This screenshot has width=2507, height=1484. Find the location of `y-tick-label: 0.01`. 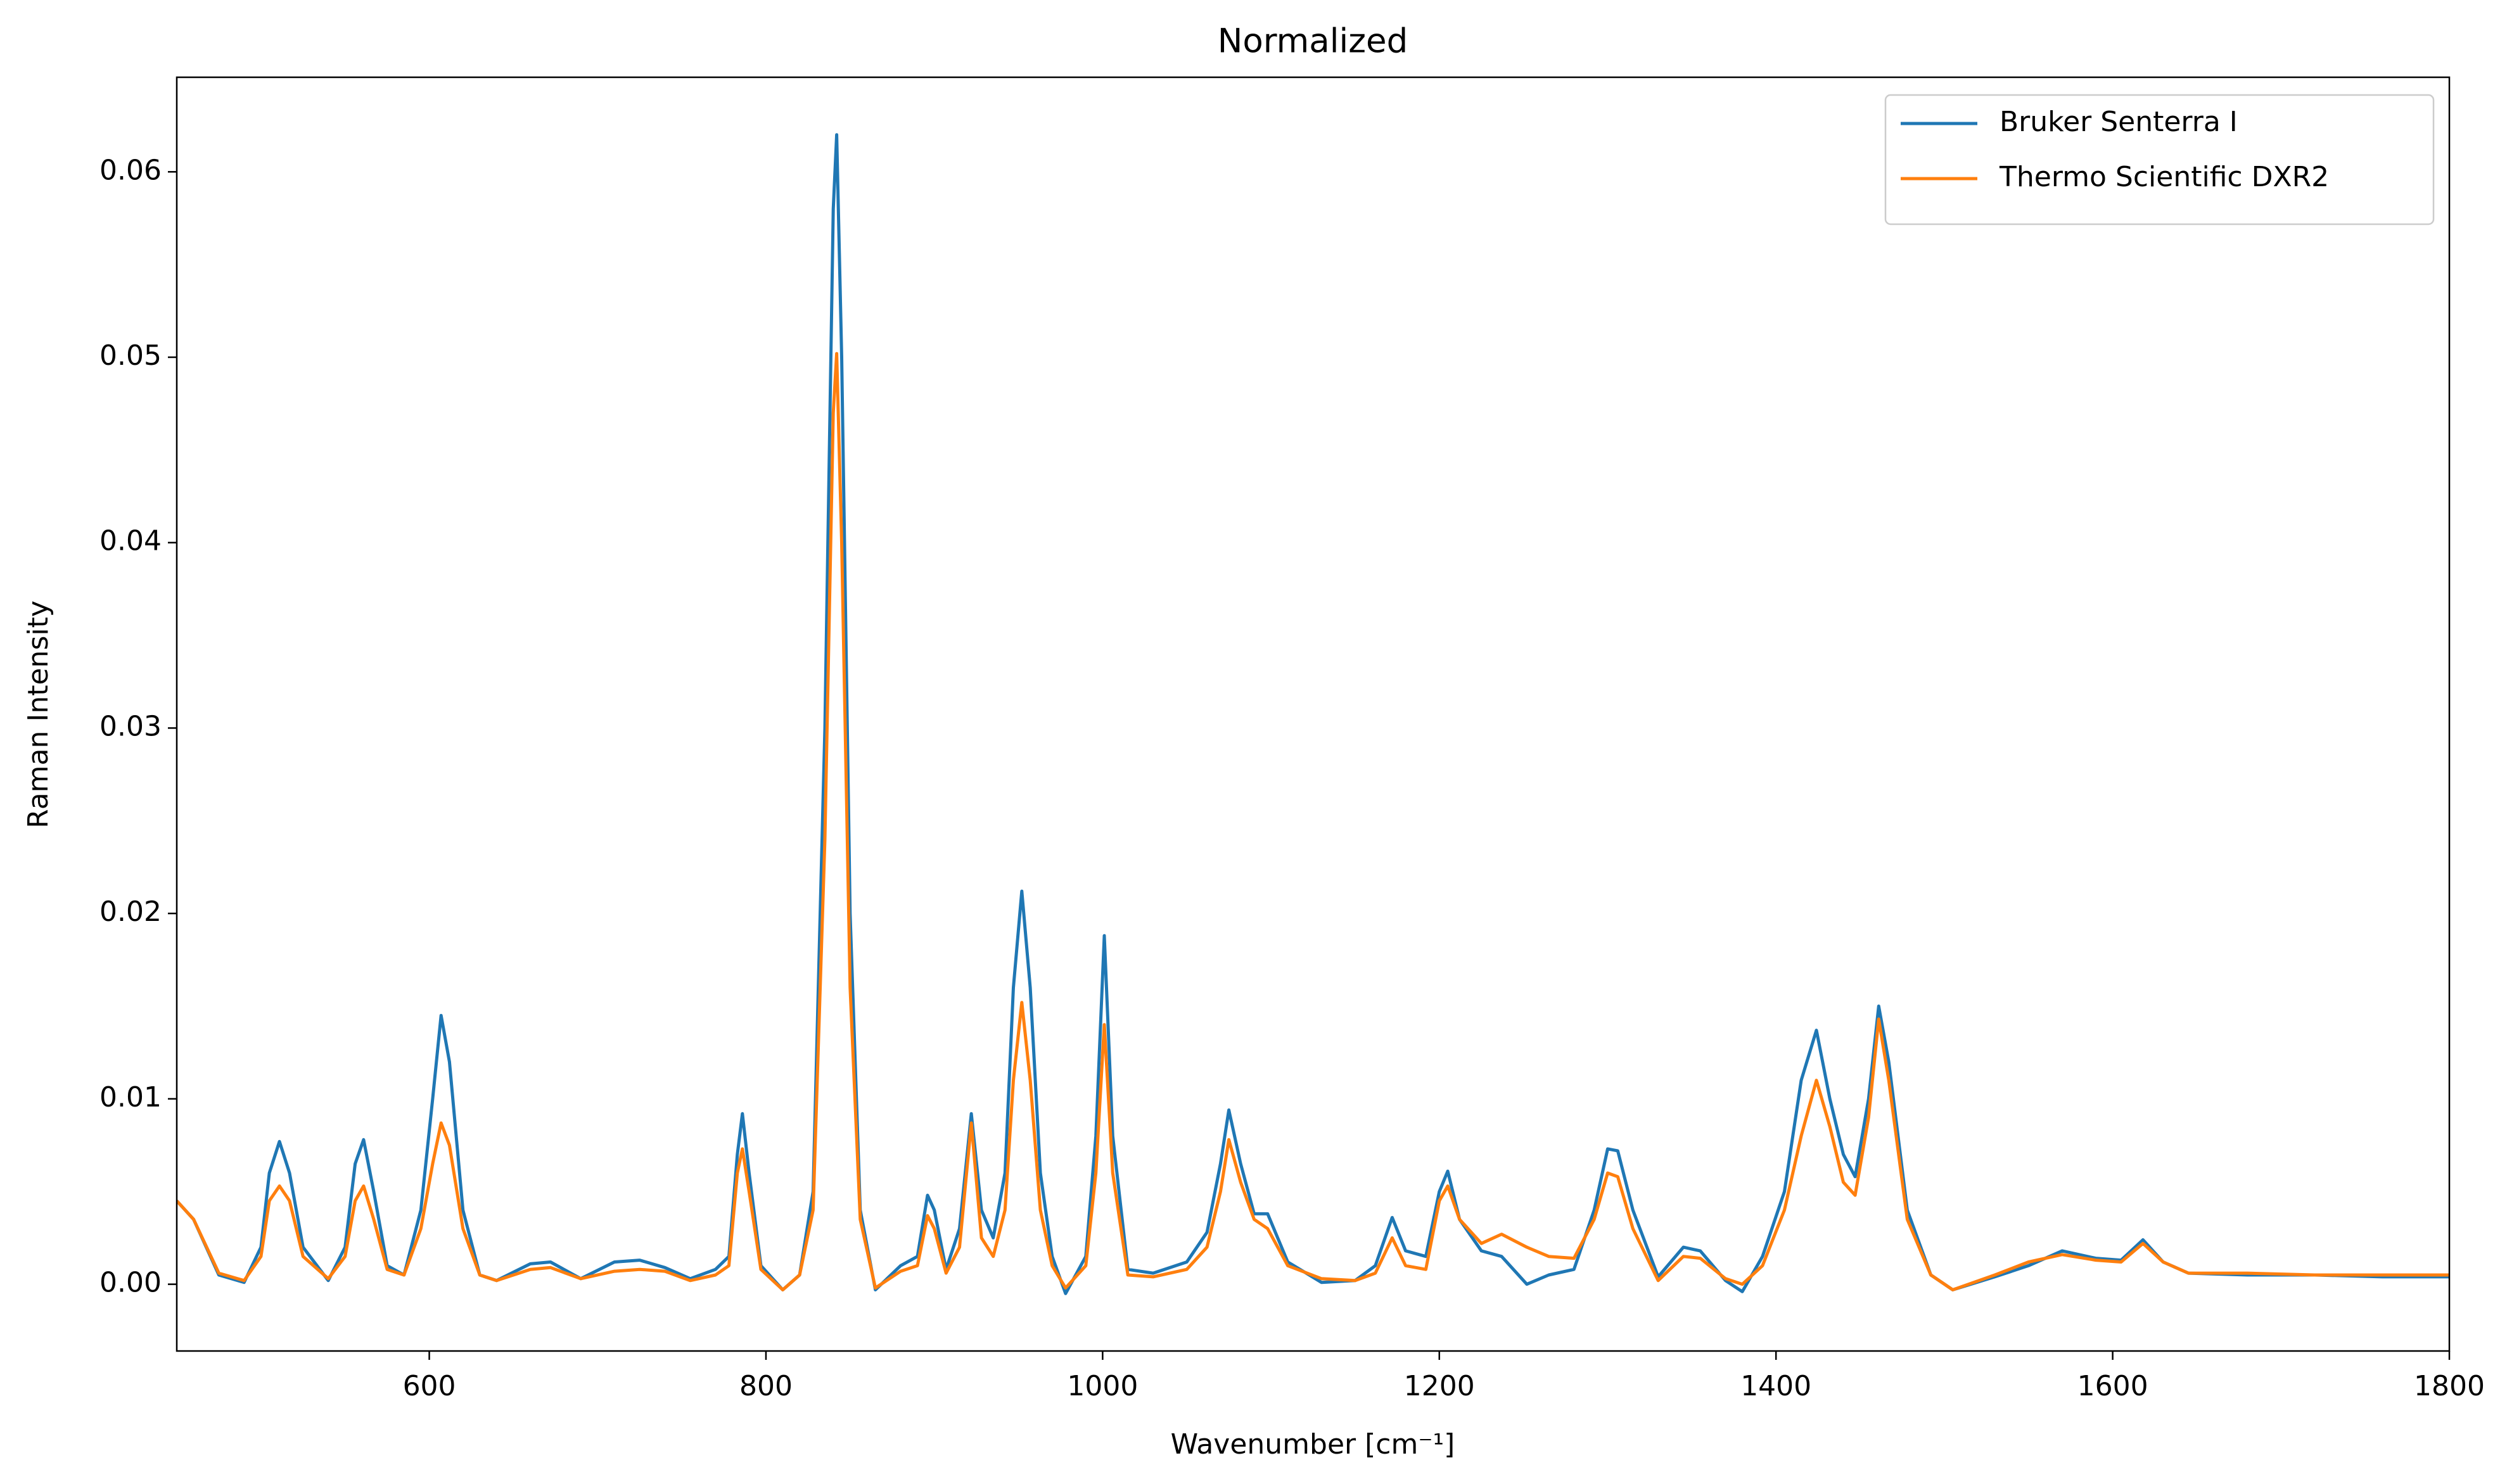

y-tick-label: 0.01 is located at coordinates (130, 1097).